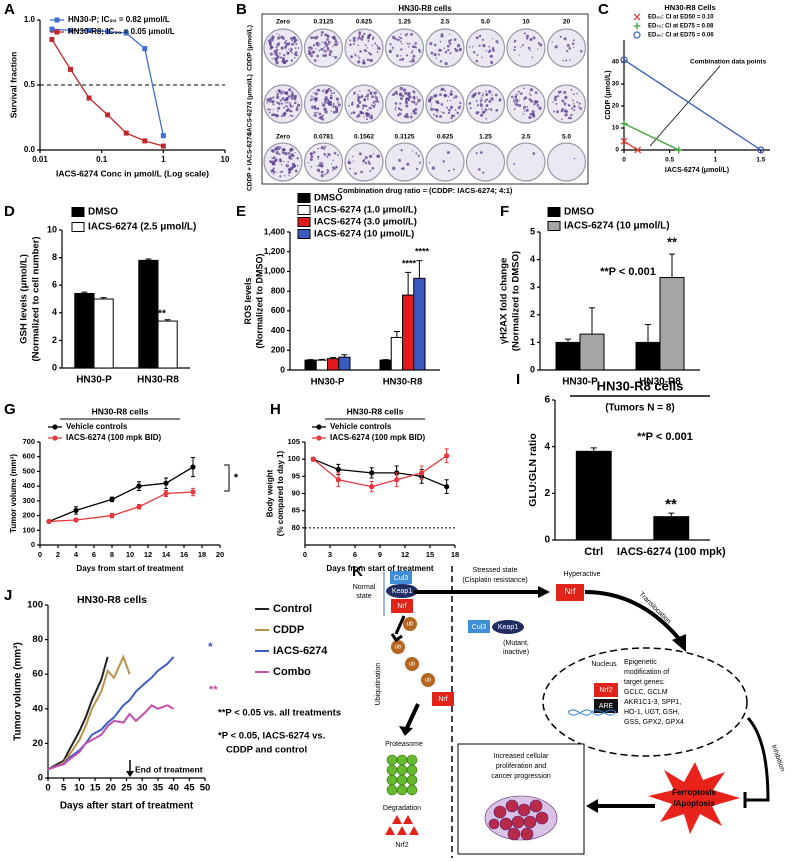 This screenshot has width=792, height=861. Describe the element at coordinates (495, 570) in the screenshot. I see `label: Stressed state` at that location.